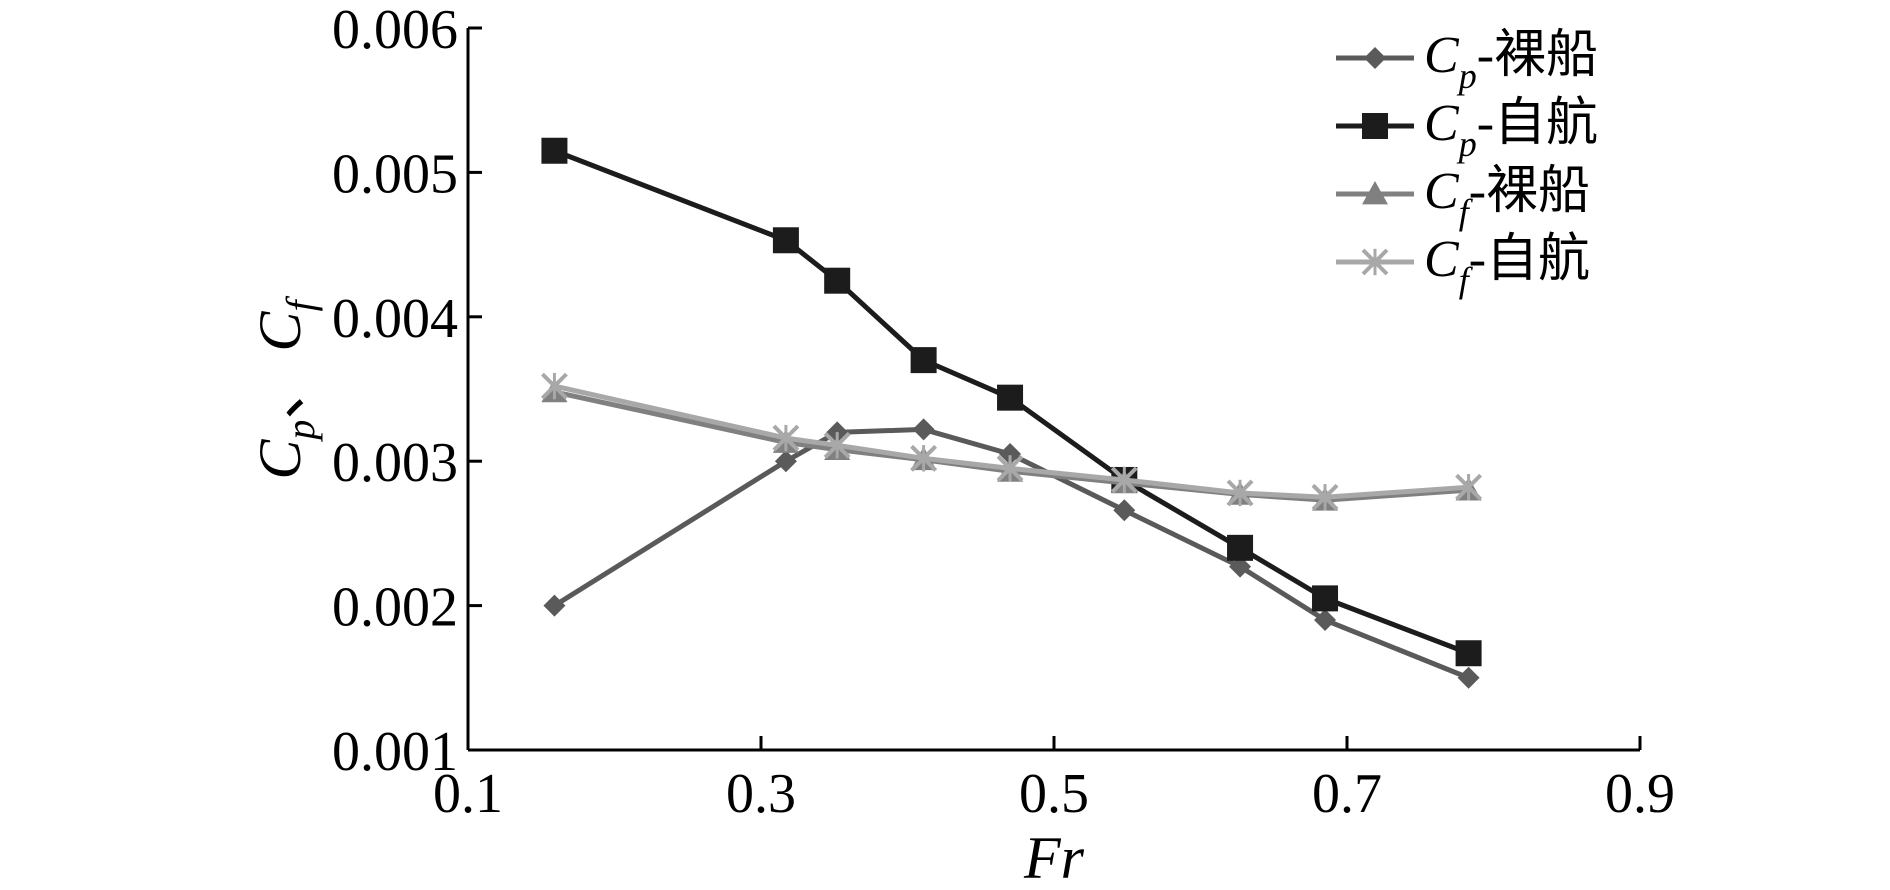 This screenshot has width=1890, height=890. Describe the element at coordinates (395, 30) in the screenshot. I see `y-tick-label: 0.006` at that location.